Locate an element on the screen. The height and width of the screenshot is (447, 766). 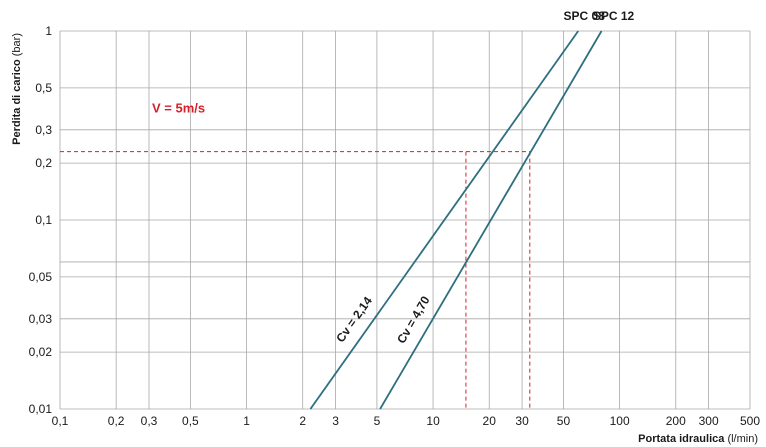
y-tick-label: 0,1 is located at coordinates (43, 220).